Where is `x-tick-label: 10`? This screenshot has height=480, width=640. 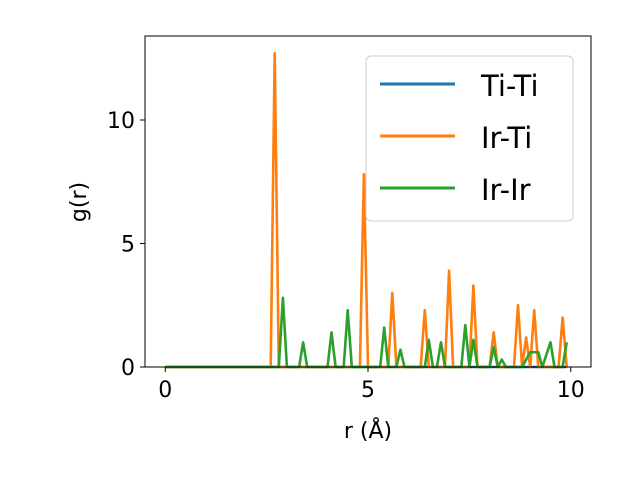 x-tick-label: 10 is located at coordinates (571, 390).